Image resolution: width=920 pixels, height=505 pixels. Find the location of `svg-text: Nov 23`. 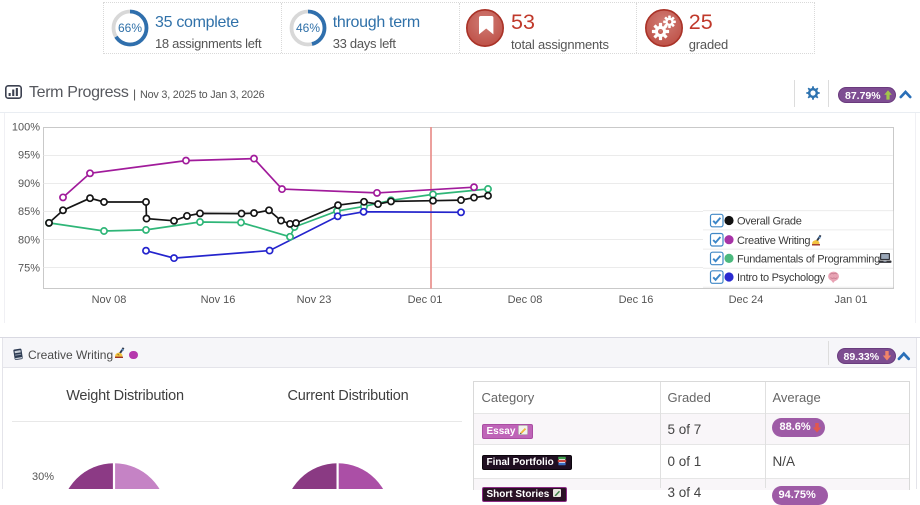

svg-text: Nov 23 is located at coordinates (314, 300).